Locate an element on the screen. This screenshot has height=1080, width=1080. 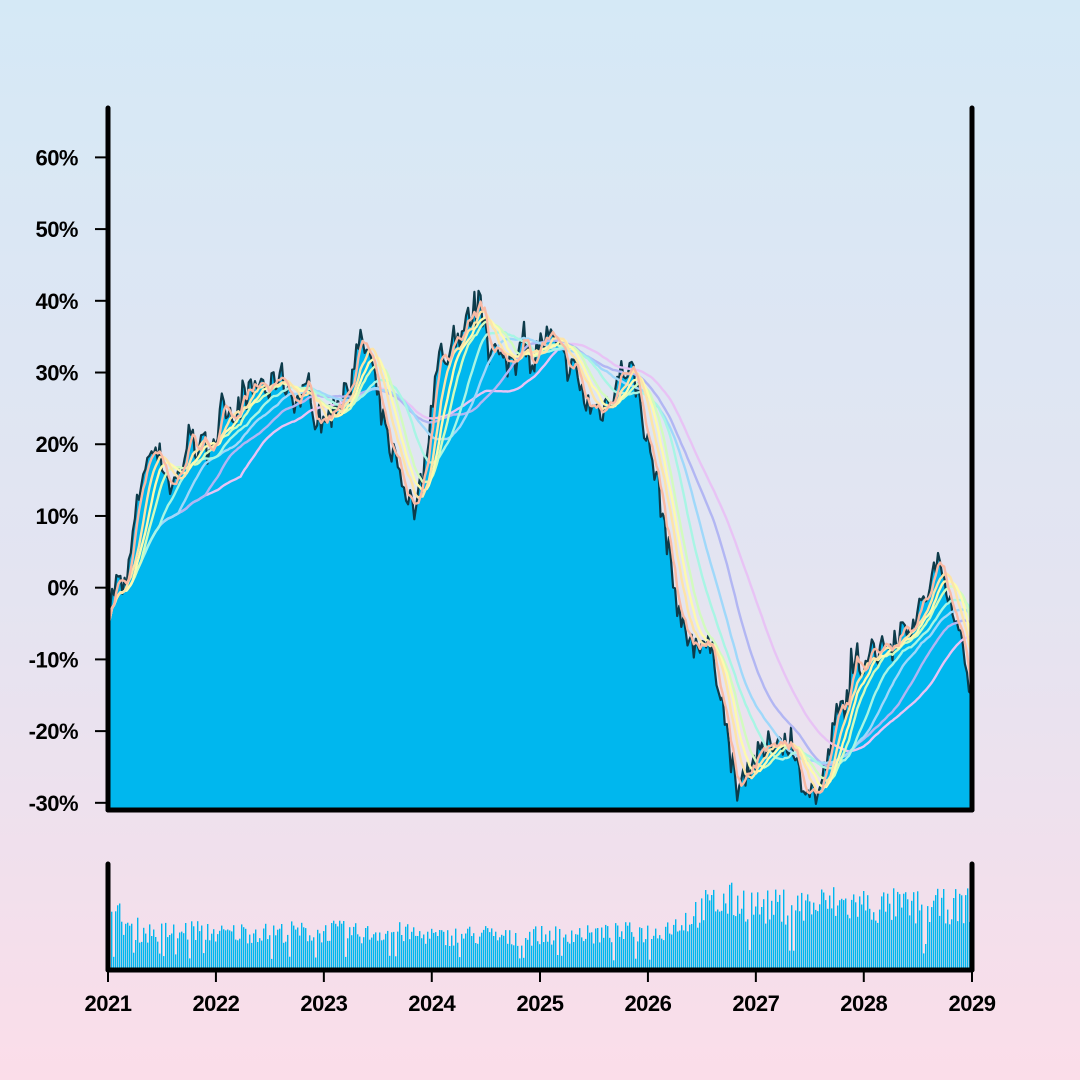
y-tick-label: 50% is located at coordinates (56, 229).